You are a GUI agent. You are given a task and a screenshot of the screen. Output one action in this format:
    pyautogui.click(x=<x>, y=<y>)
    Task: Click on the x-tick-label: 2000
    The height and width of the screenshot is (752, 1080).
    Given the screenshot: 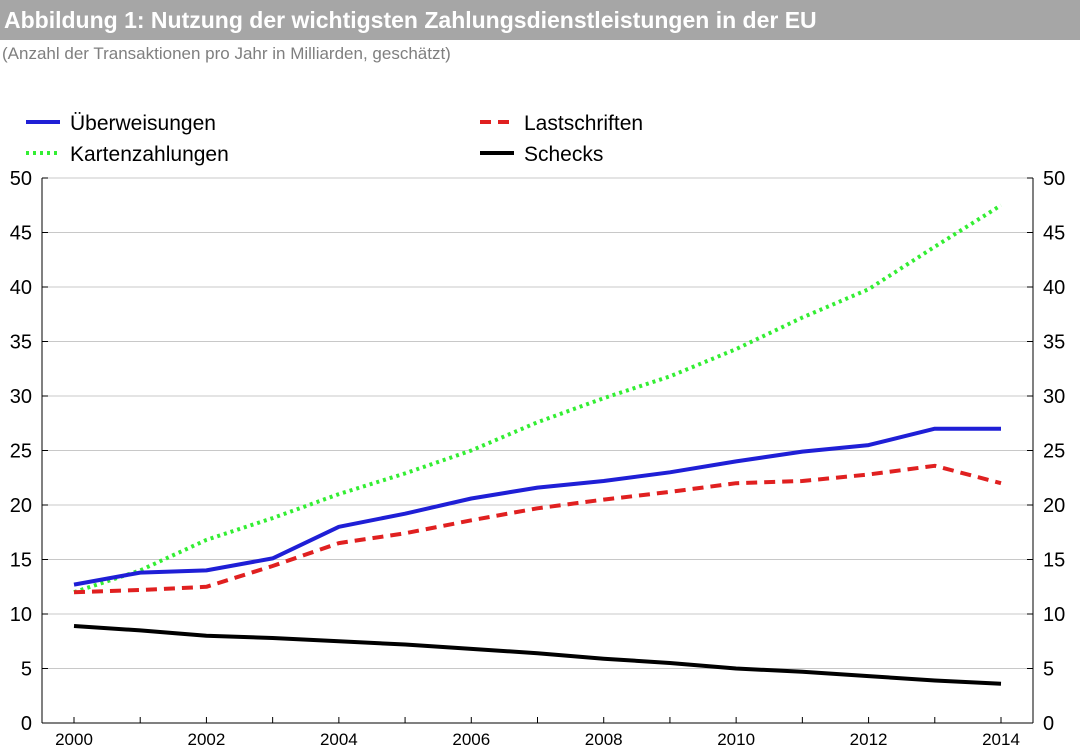 What is the action you would take?
    pyautogui.click(x=74, y=739)
    